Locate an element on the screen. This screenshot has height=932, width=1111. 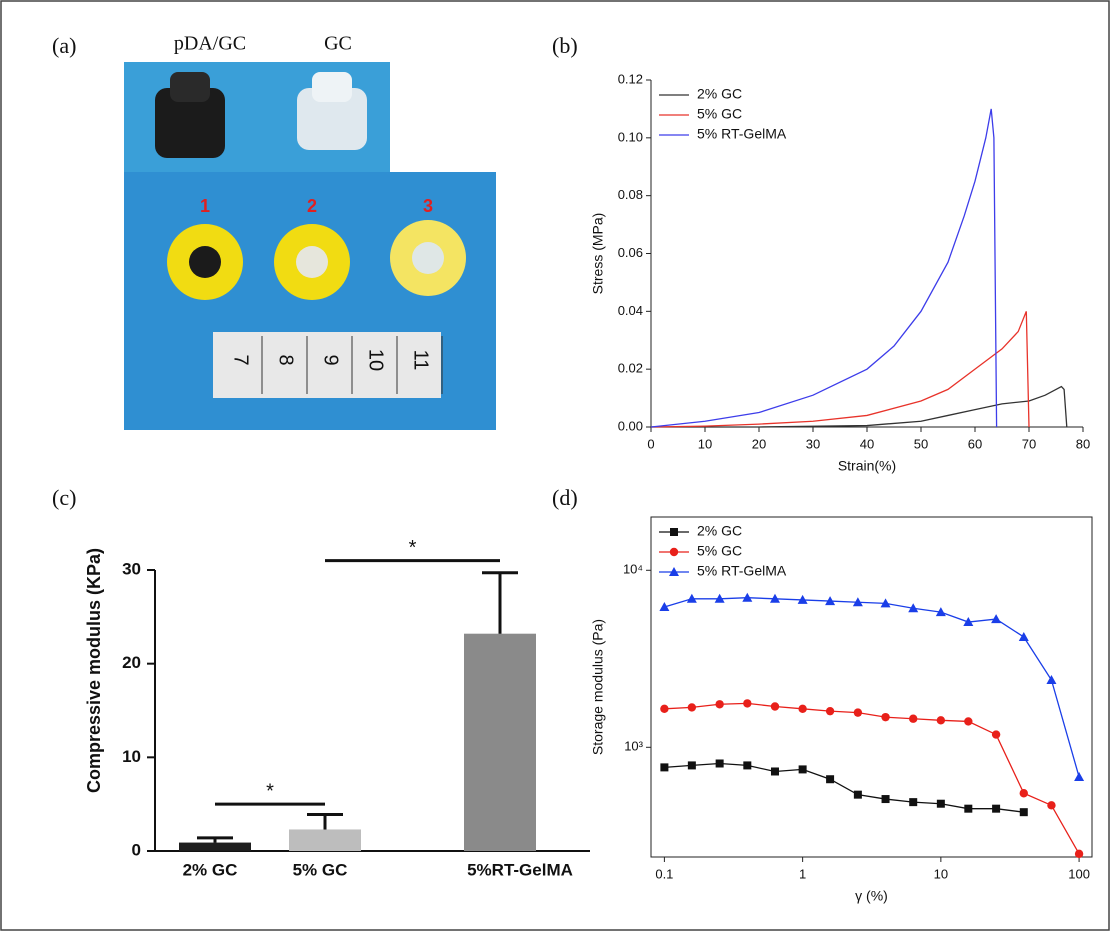
x-tick-label: 80 is located at coordinates (1083, 443).